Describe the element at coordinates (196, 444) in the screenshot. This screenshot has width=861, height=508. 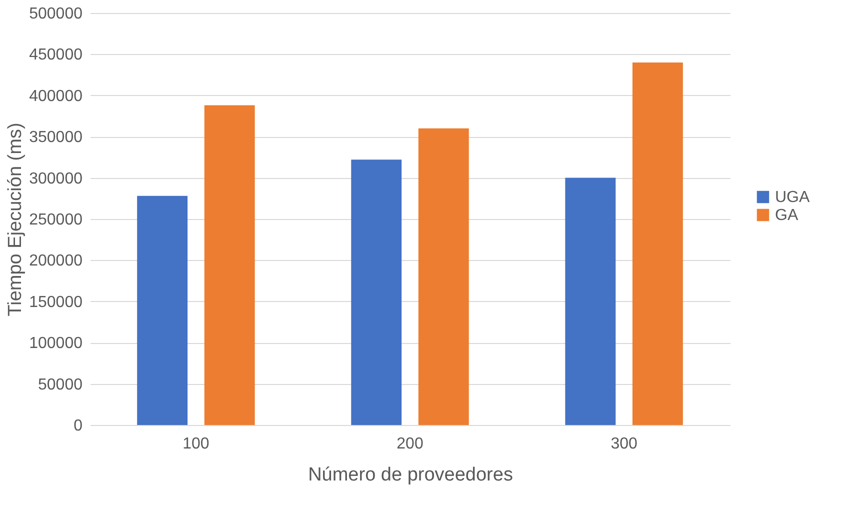
I see `x-tick-label: 100` at that location.